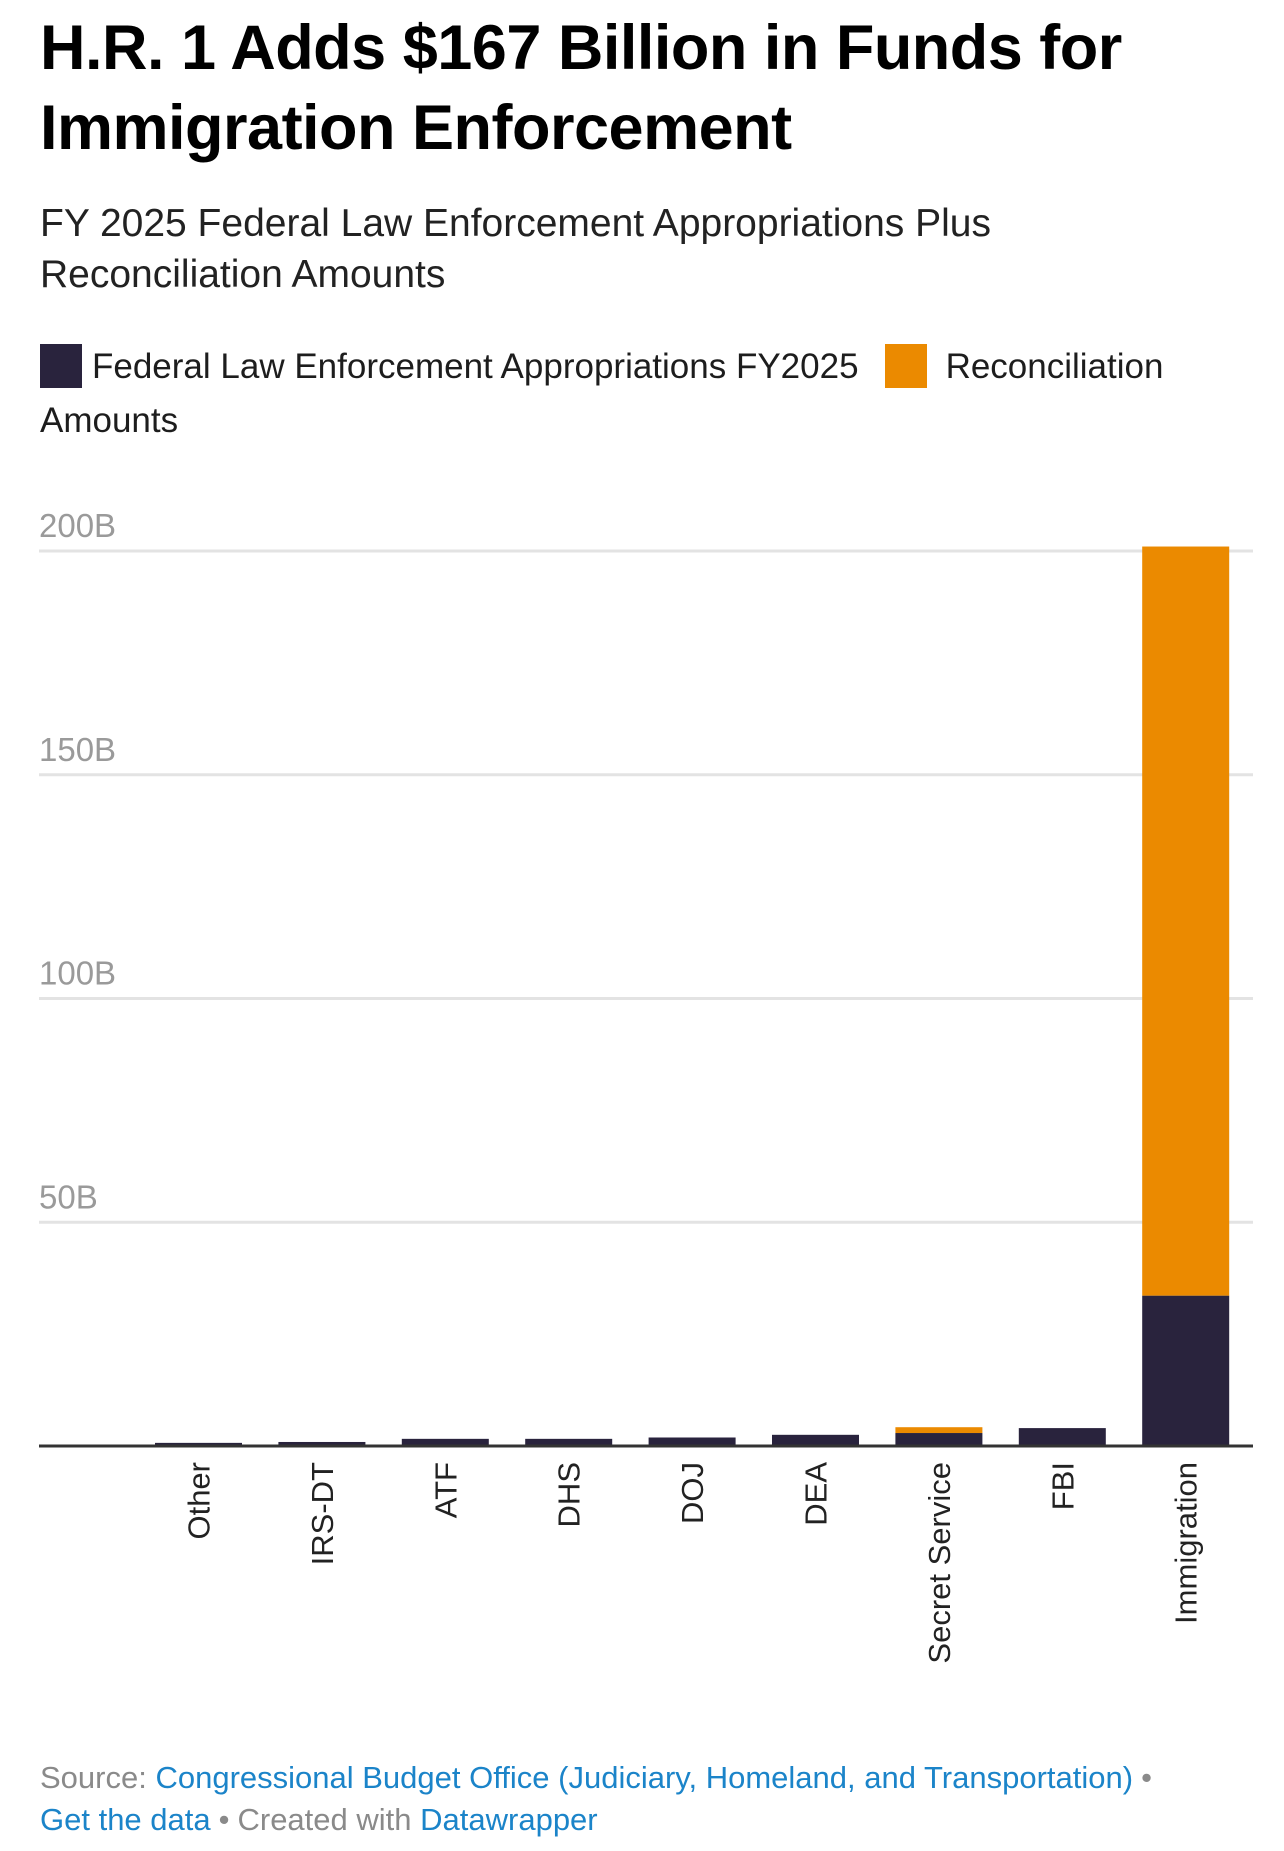 This screenshot has width=1284, height=1851. Describe the element at coordinates (77, 861) in the screenshot. I see `y-axis-tick-labels: 50B 100B 150B 200B` at that location.